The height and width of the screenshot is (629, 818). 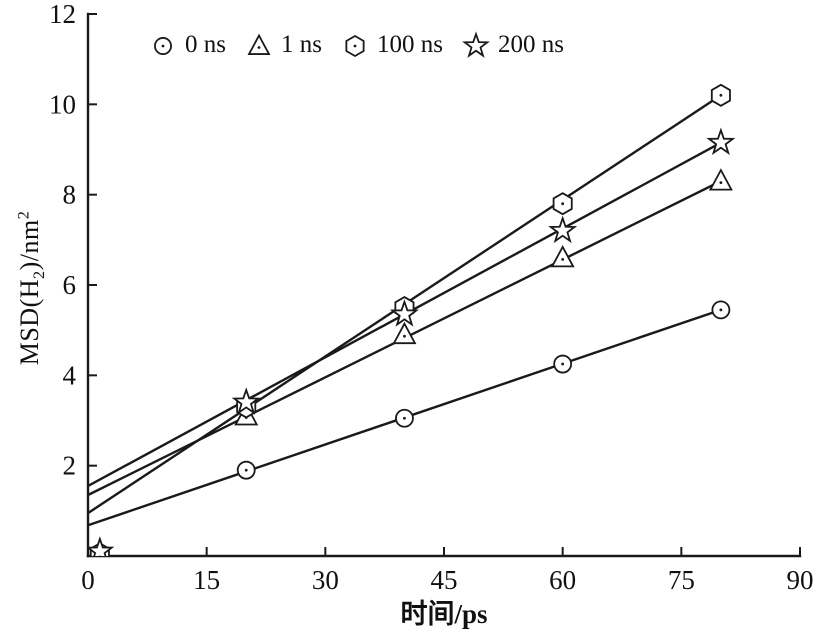 What do you see at coordinates (444, 580) in the screenshot?
I see `x-tick-label: 45` at bounding box center [444, 580].